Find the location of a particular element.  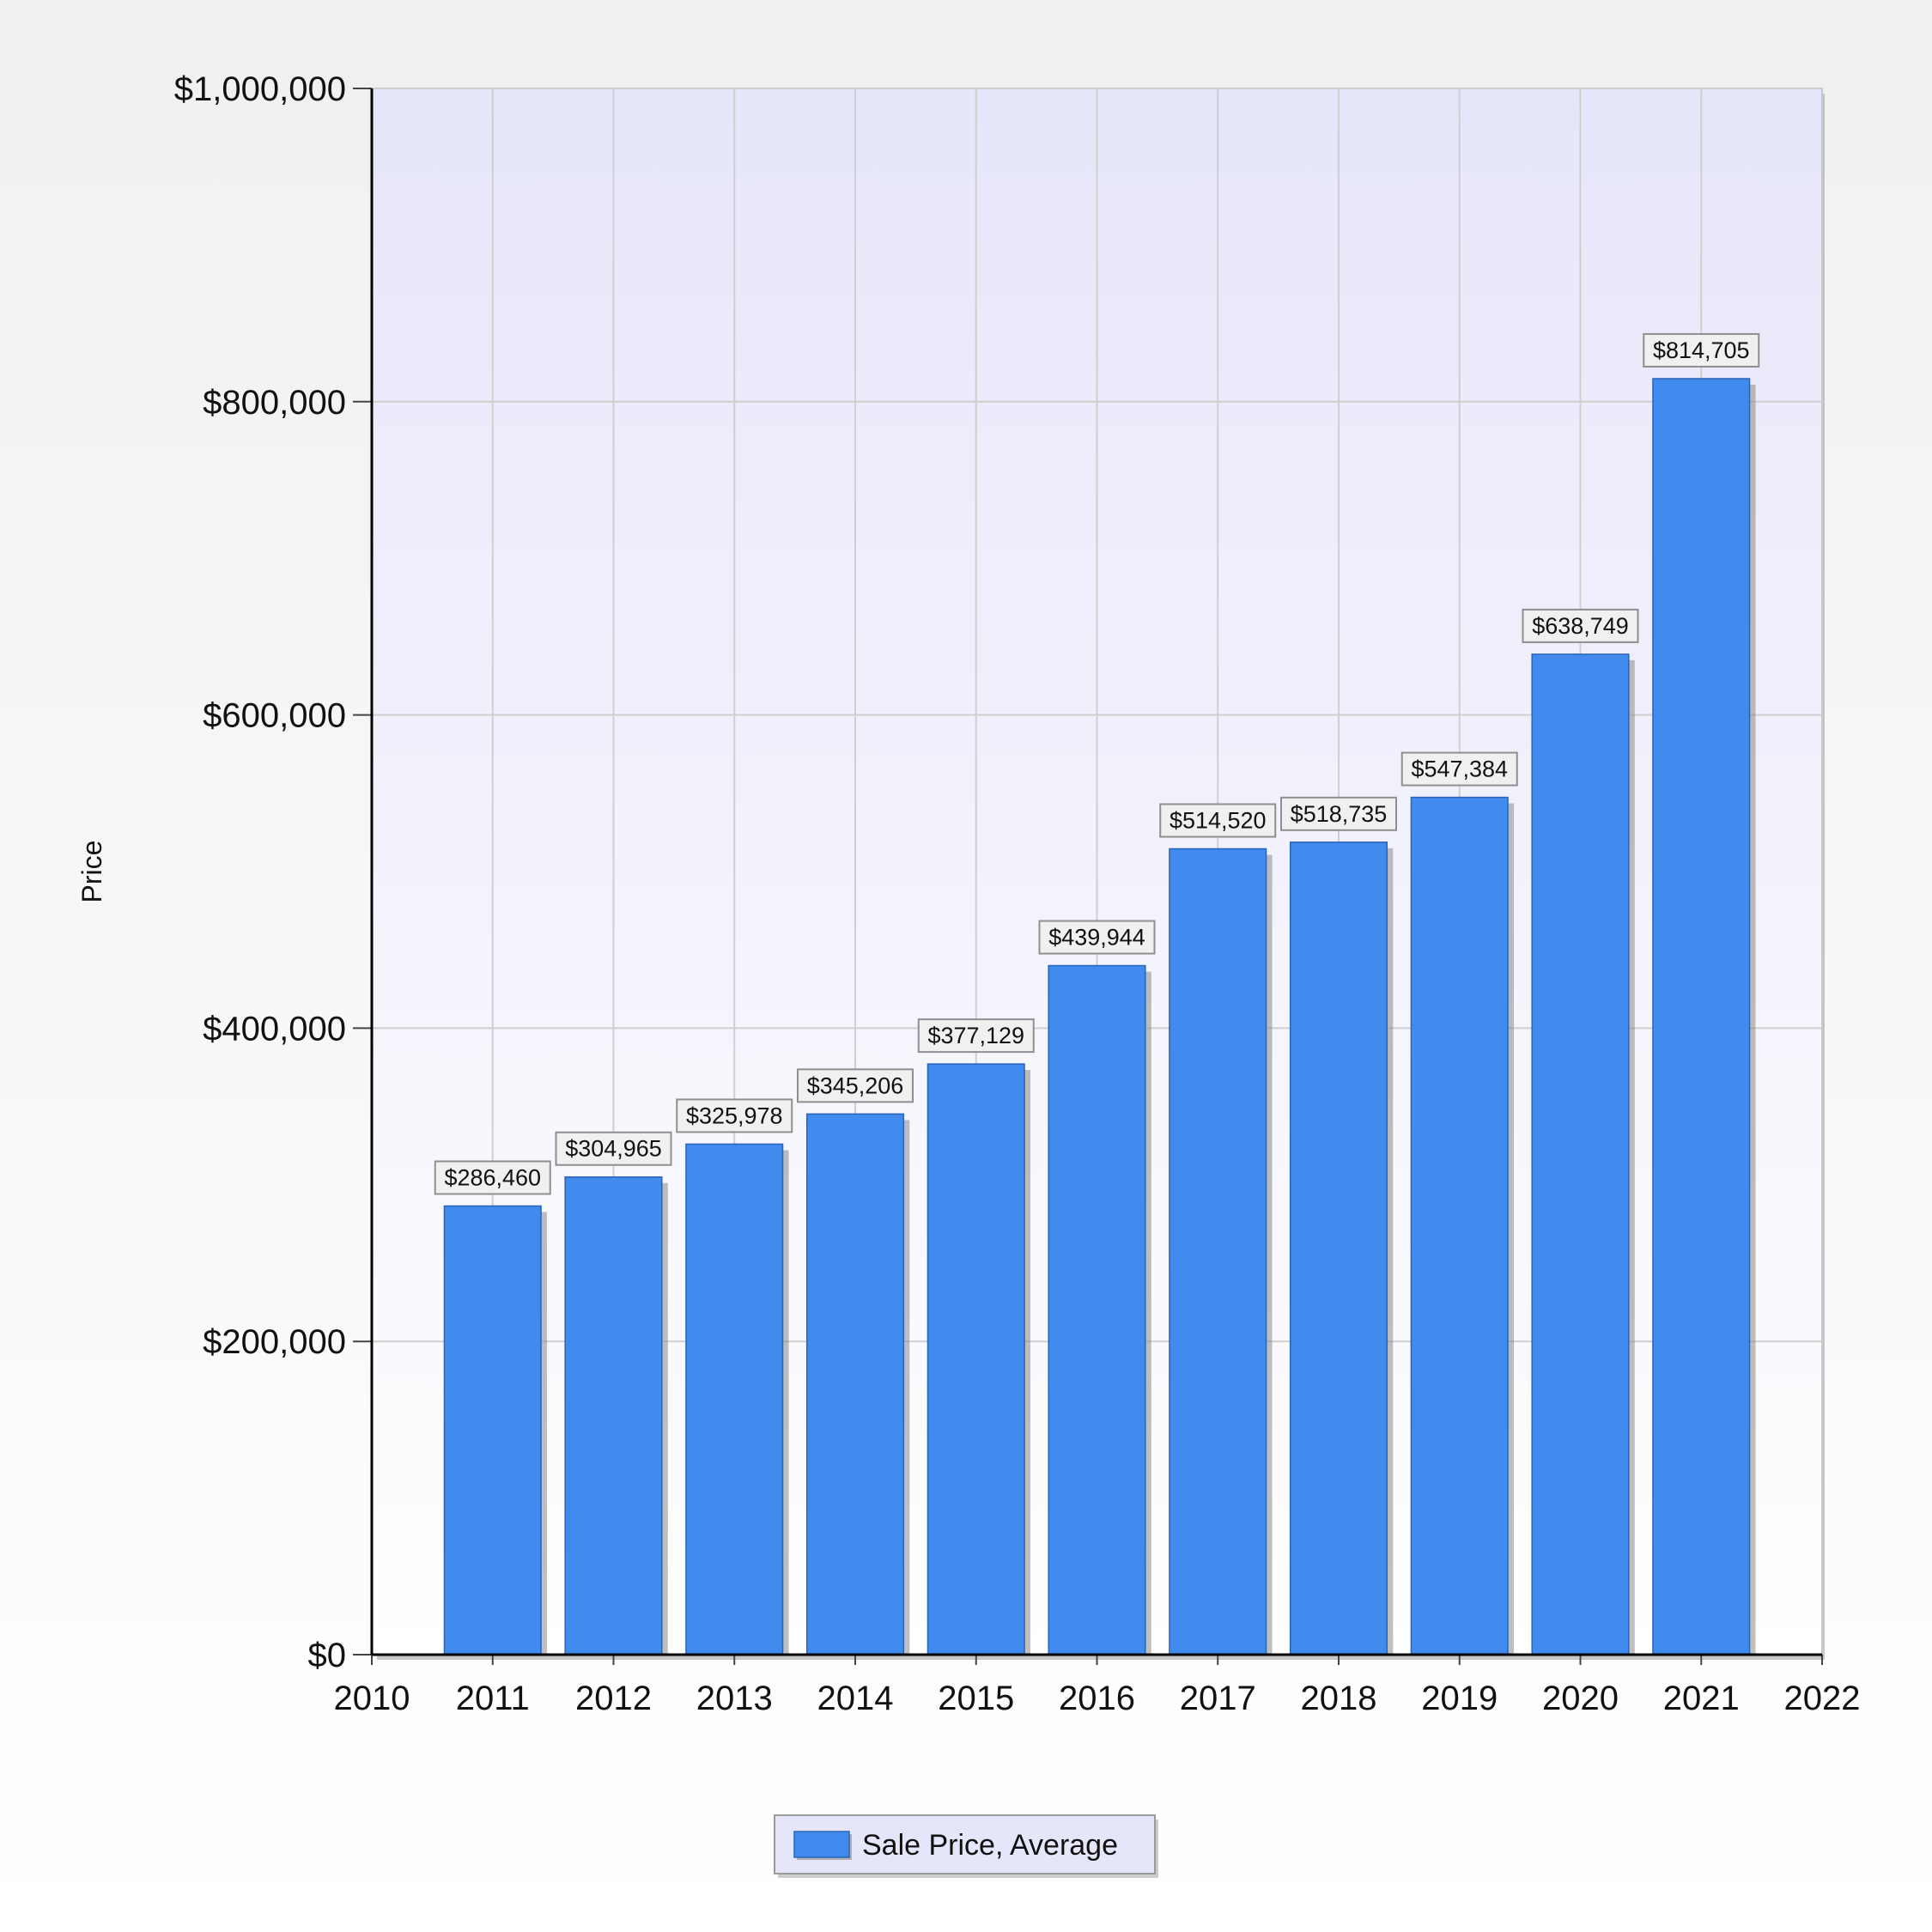

data-label-2016: $439,944 is located at coordinates (1096, 938).